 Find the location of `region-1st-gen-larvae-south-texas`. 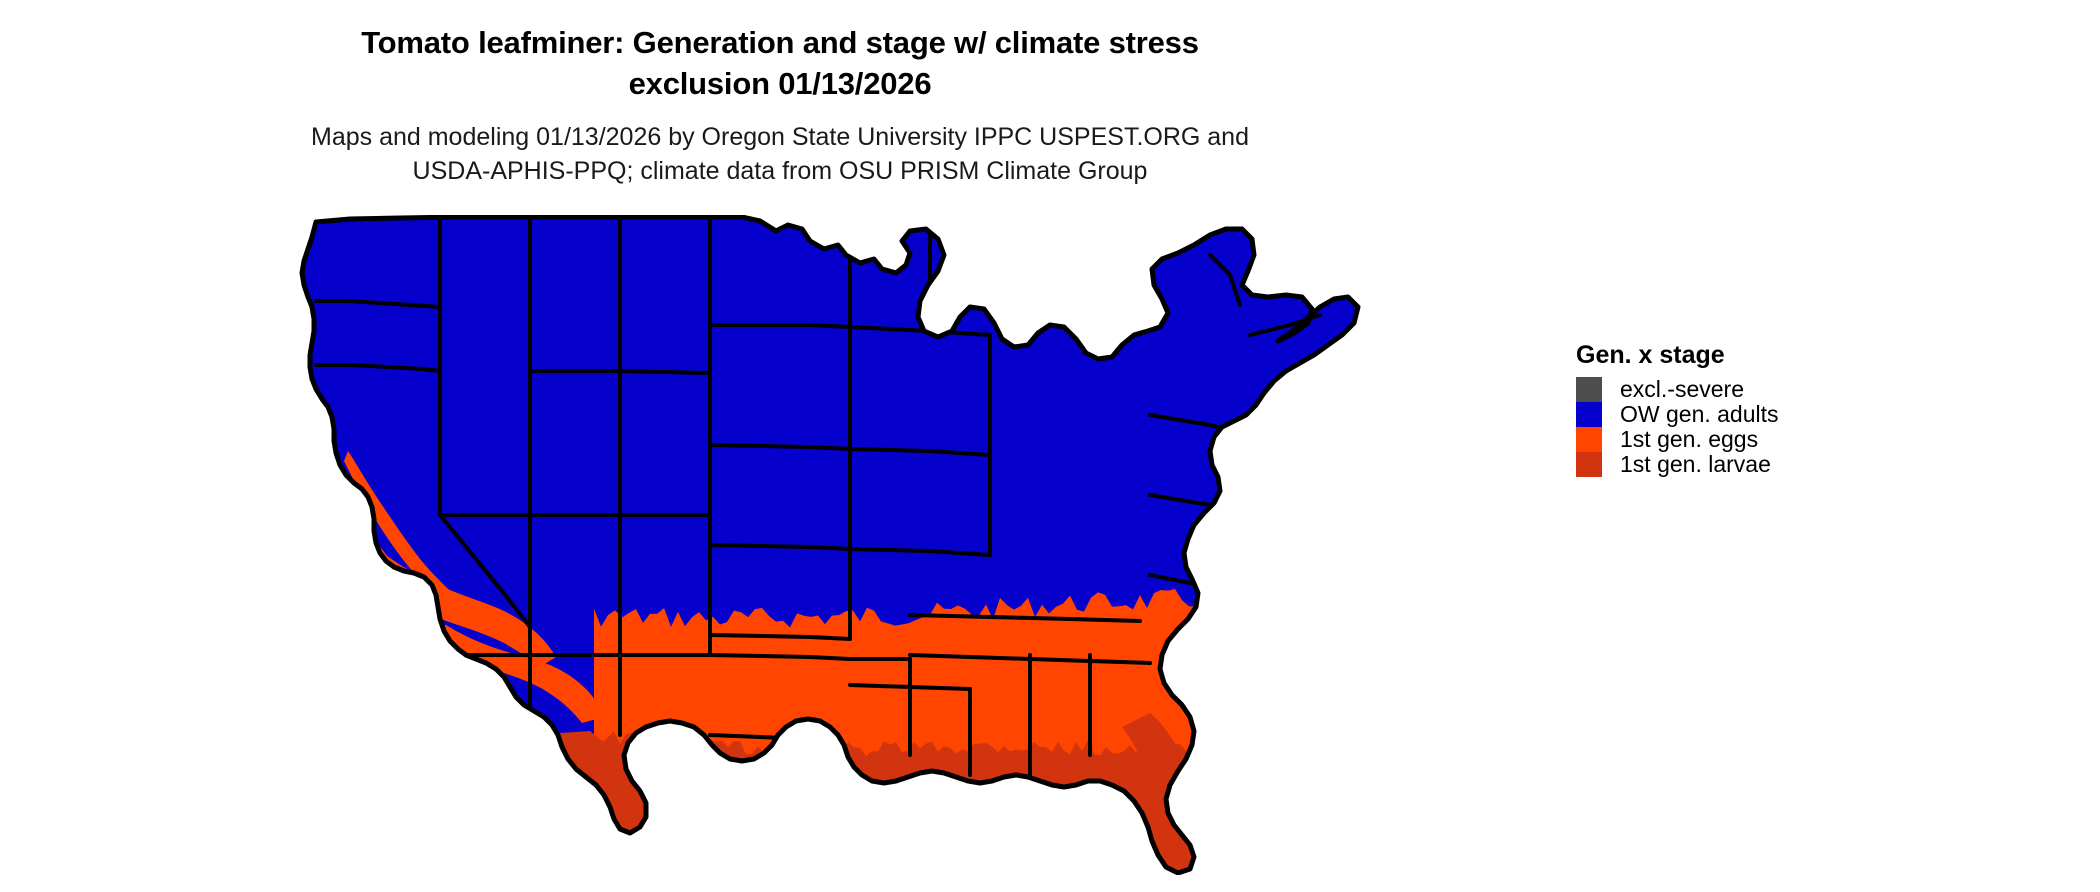

region-1st-gen-larvae-south-texas is located at coordinates (600, 800).